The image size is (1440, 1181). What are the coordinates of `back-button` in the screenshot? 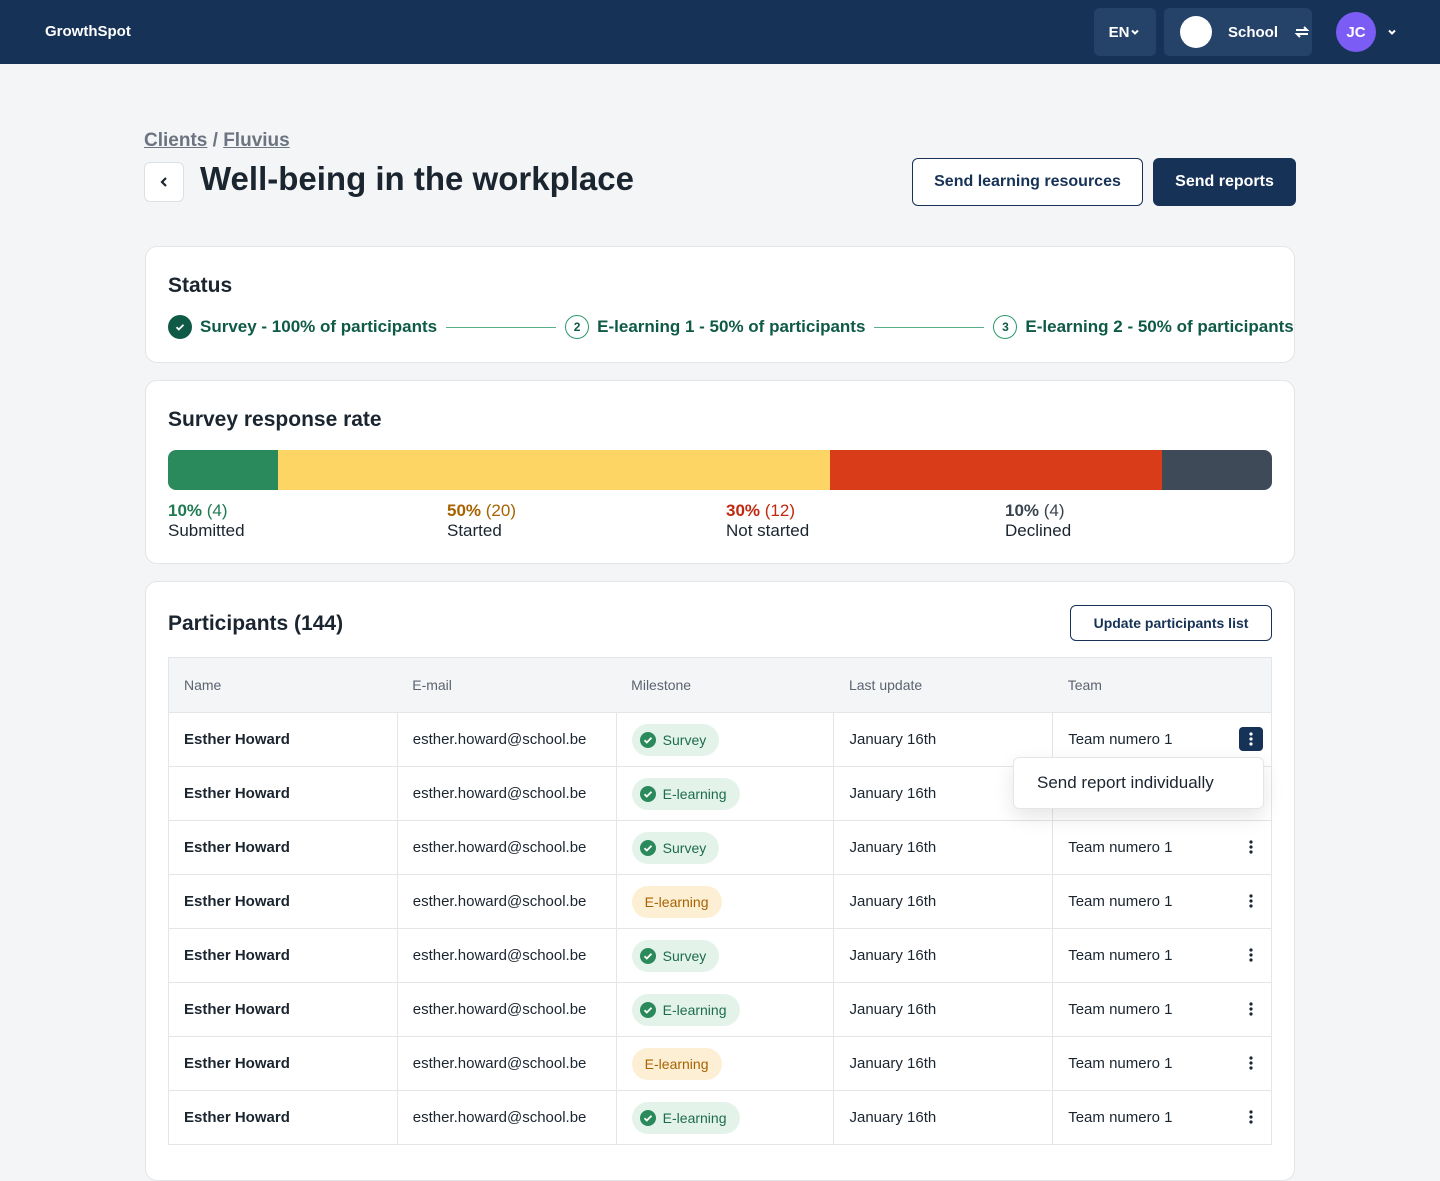 It's located at (164, 182).